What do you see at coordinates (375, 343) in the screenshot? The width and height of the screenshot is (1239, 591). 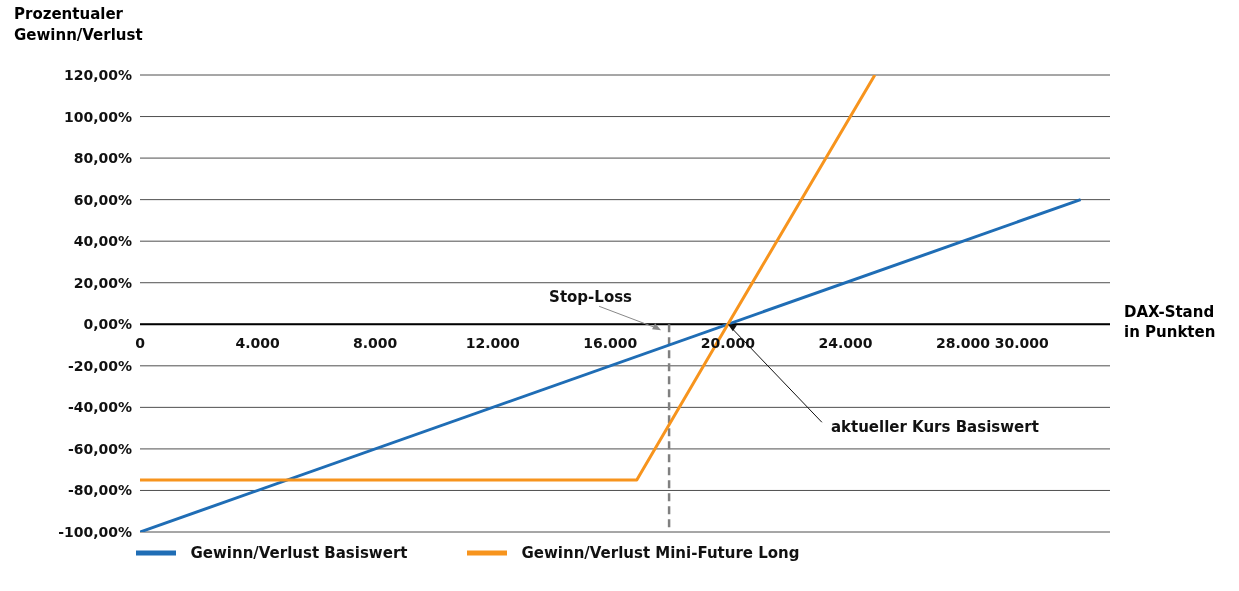 I see `x-tick-label: 8.000` at bounding box center [375, 343].